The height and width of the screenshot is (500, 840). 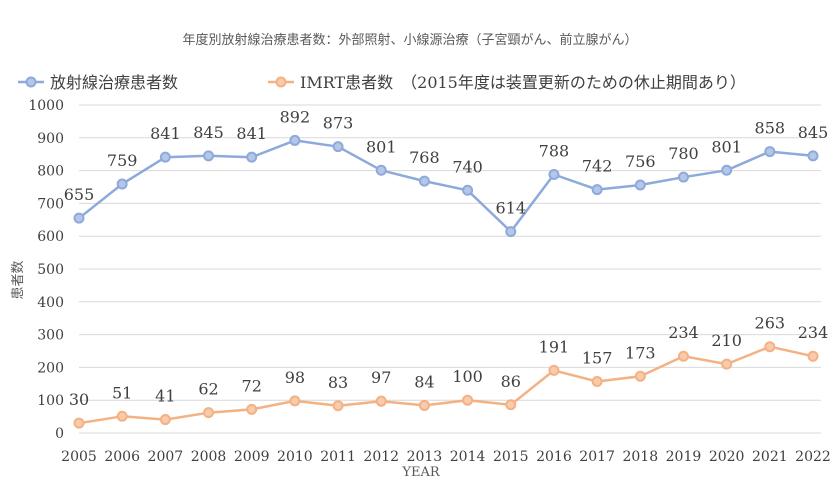 What do you see at coordinates (381, 457) in the screenshot?
I see `x-tick-label: 2012` at bounding box center [381, 457].